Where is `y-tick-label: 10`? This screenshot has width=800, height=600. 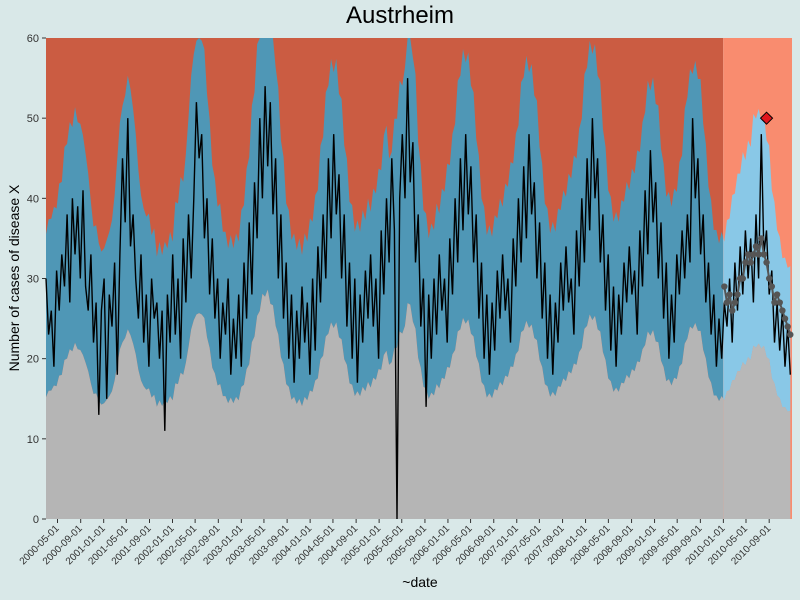 y-tick-label: 10 is located at coordinates (33, 440).